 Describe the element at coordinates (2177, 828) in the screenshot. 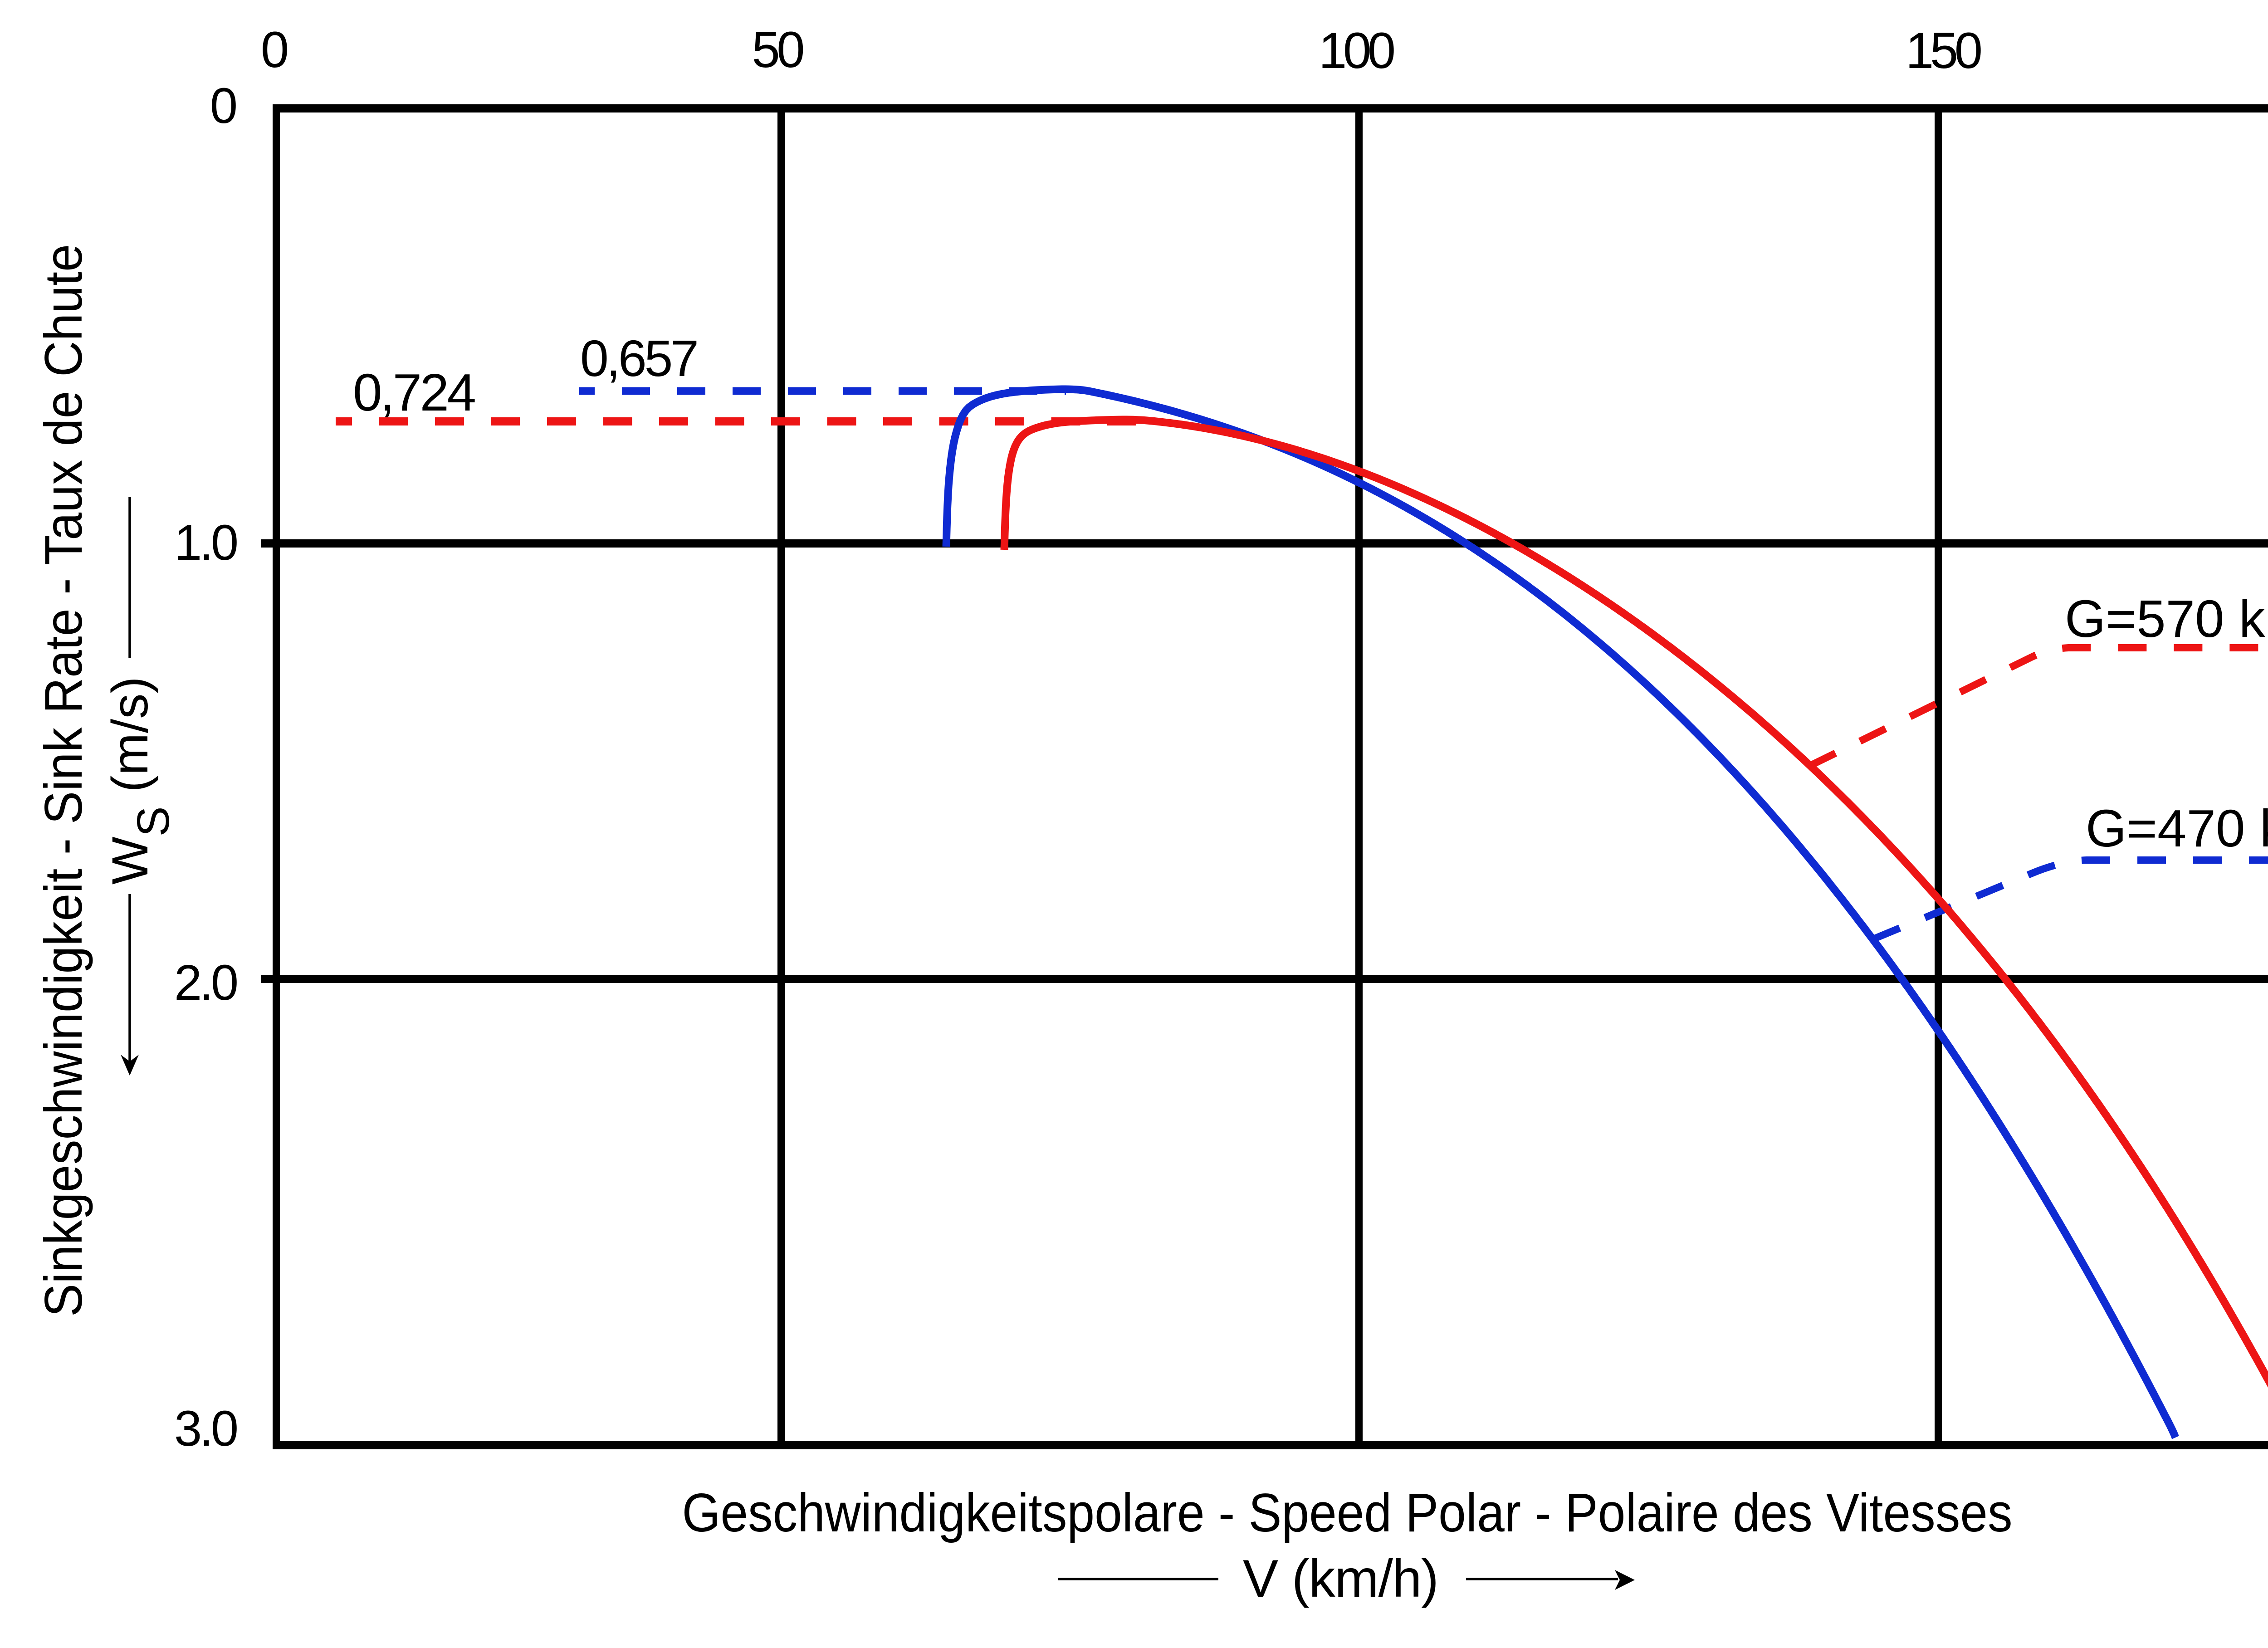

I see `svg-text: G=470 kp` at that location.